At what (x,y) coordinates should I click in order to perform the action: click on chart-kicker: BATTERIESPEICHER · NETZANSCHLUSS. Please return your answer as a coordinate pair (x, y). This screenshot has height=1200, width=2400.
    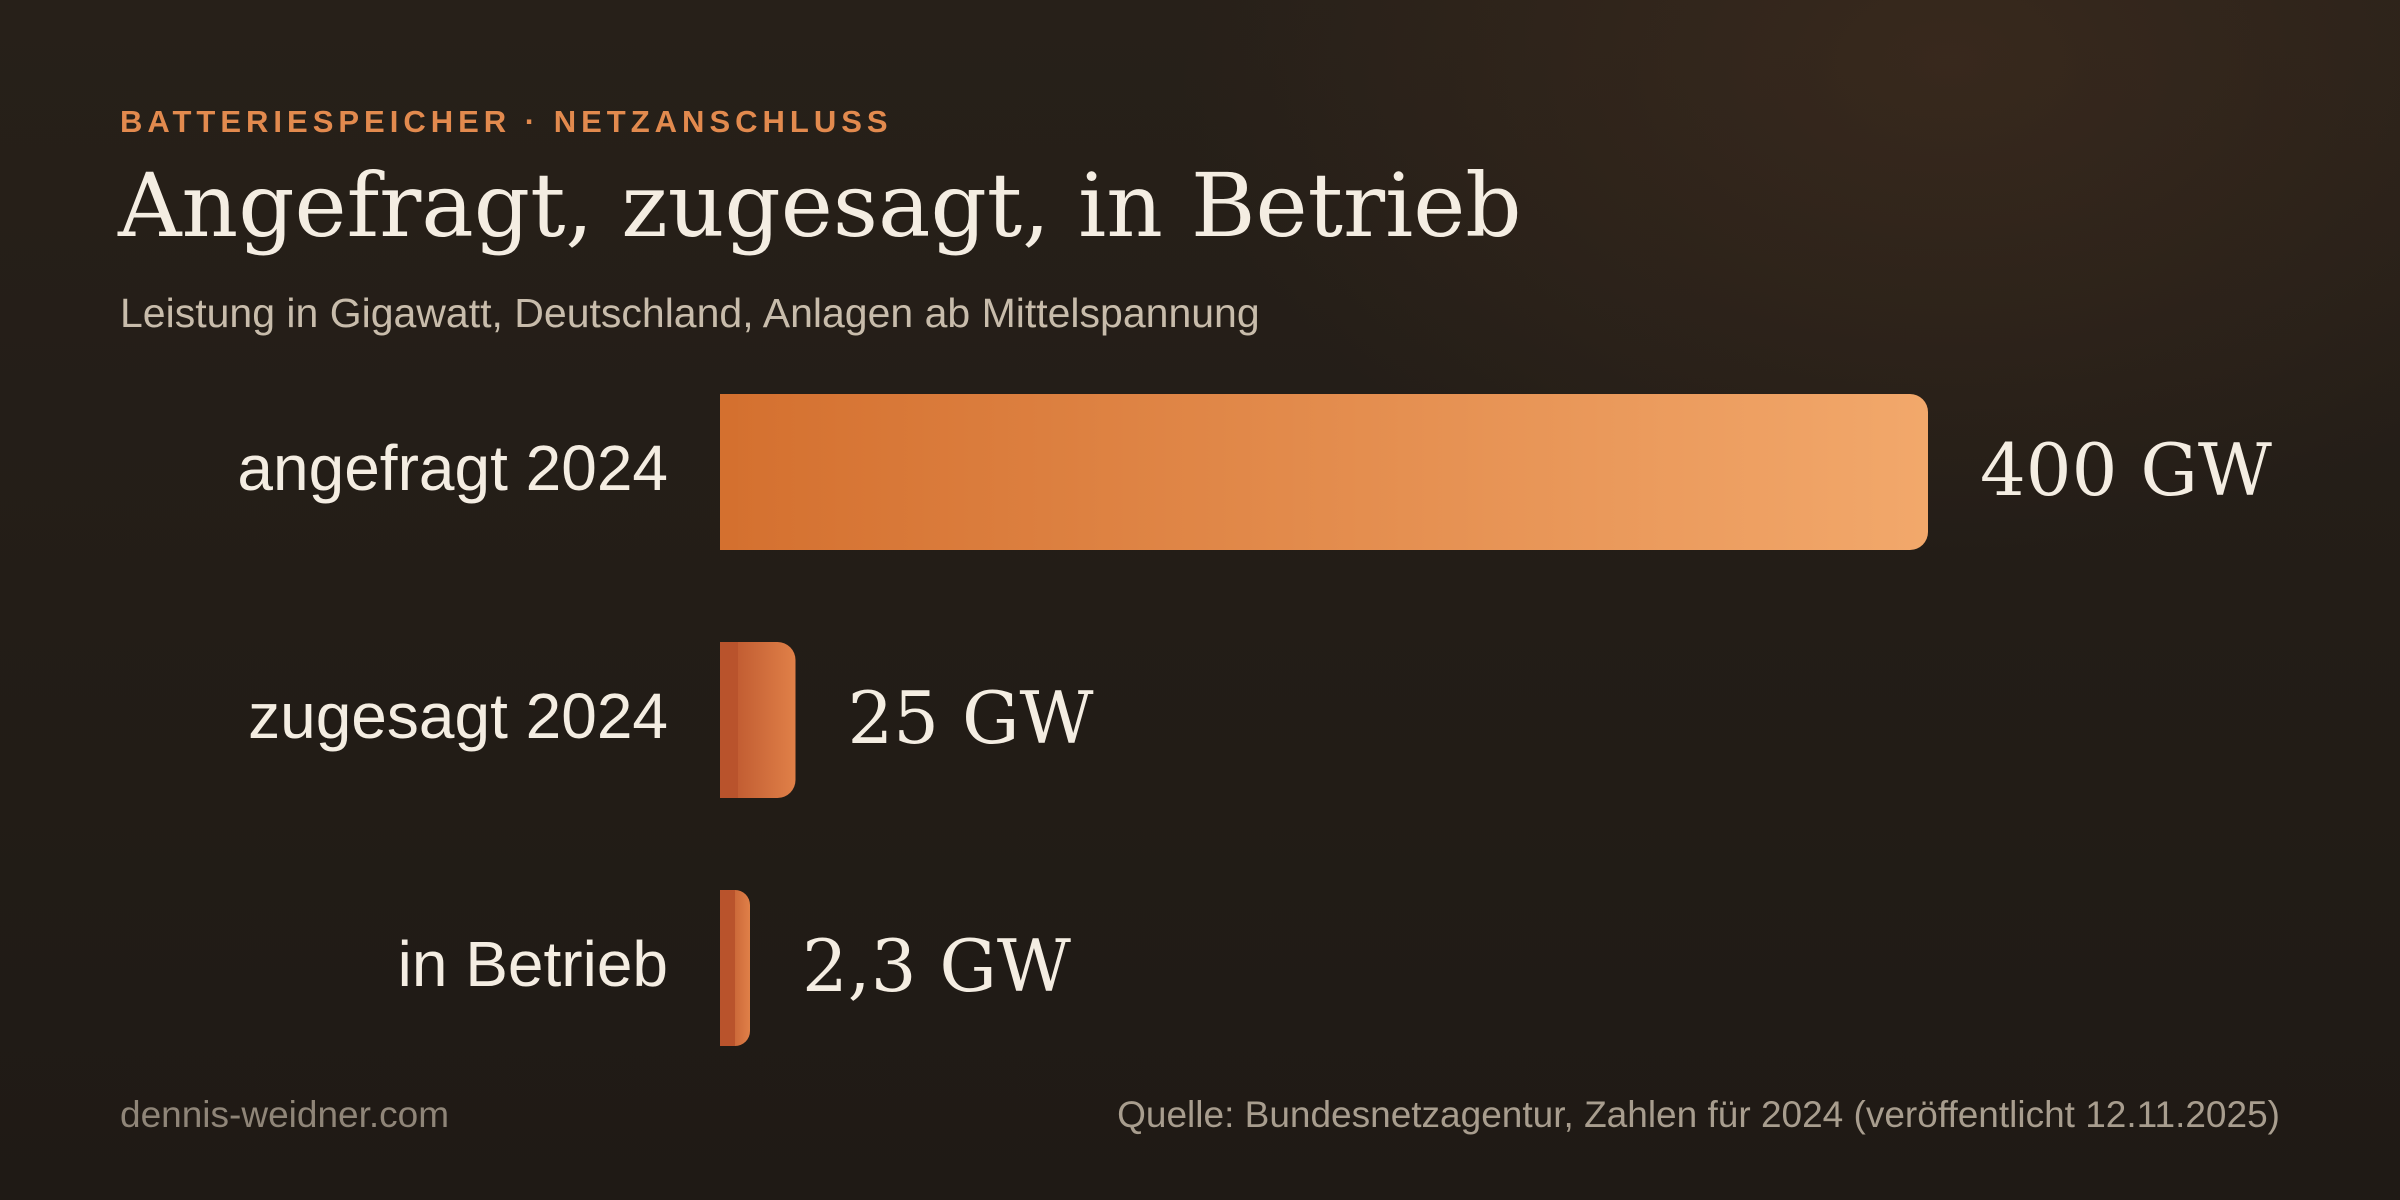
    Looking at the image, I should click on (506, 121).